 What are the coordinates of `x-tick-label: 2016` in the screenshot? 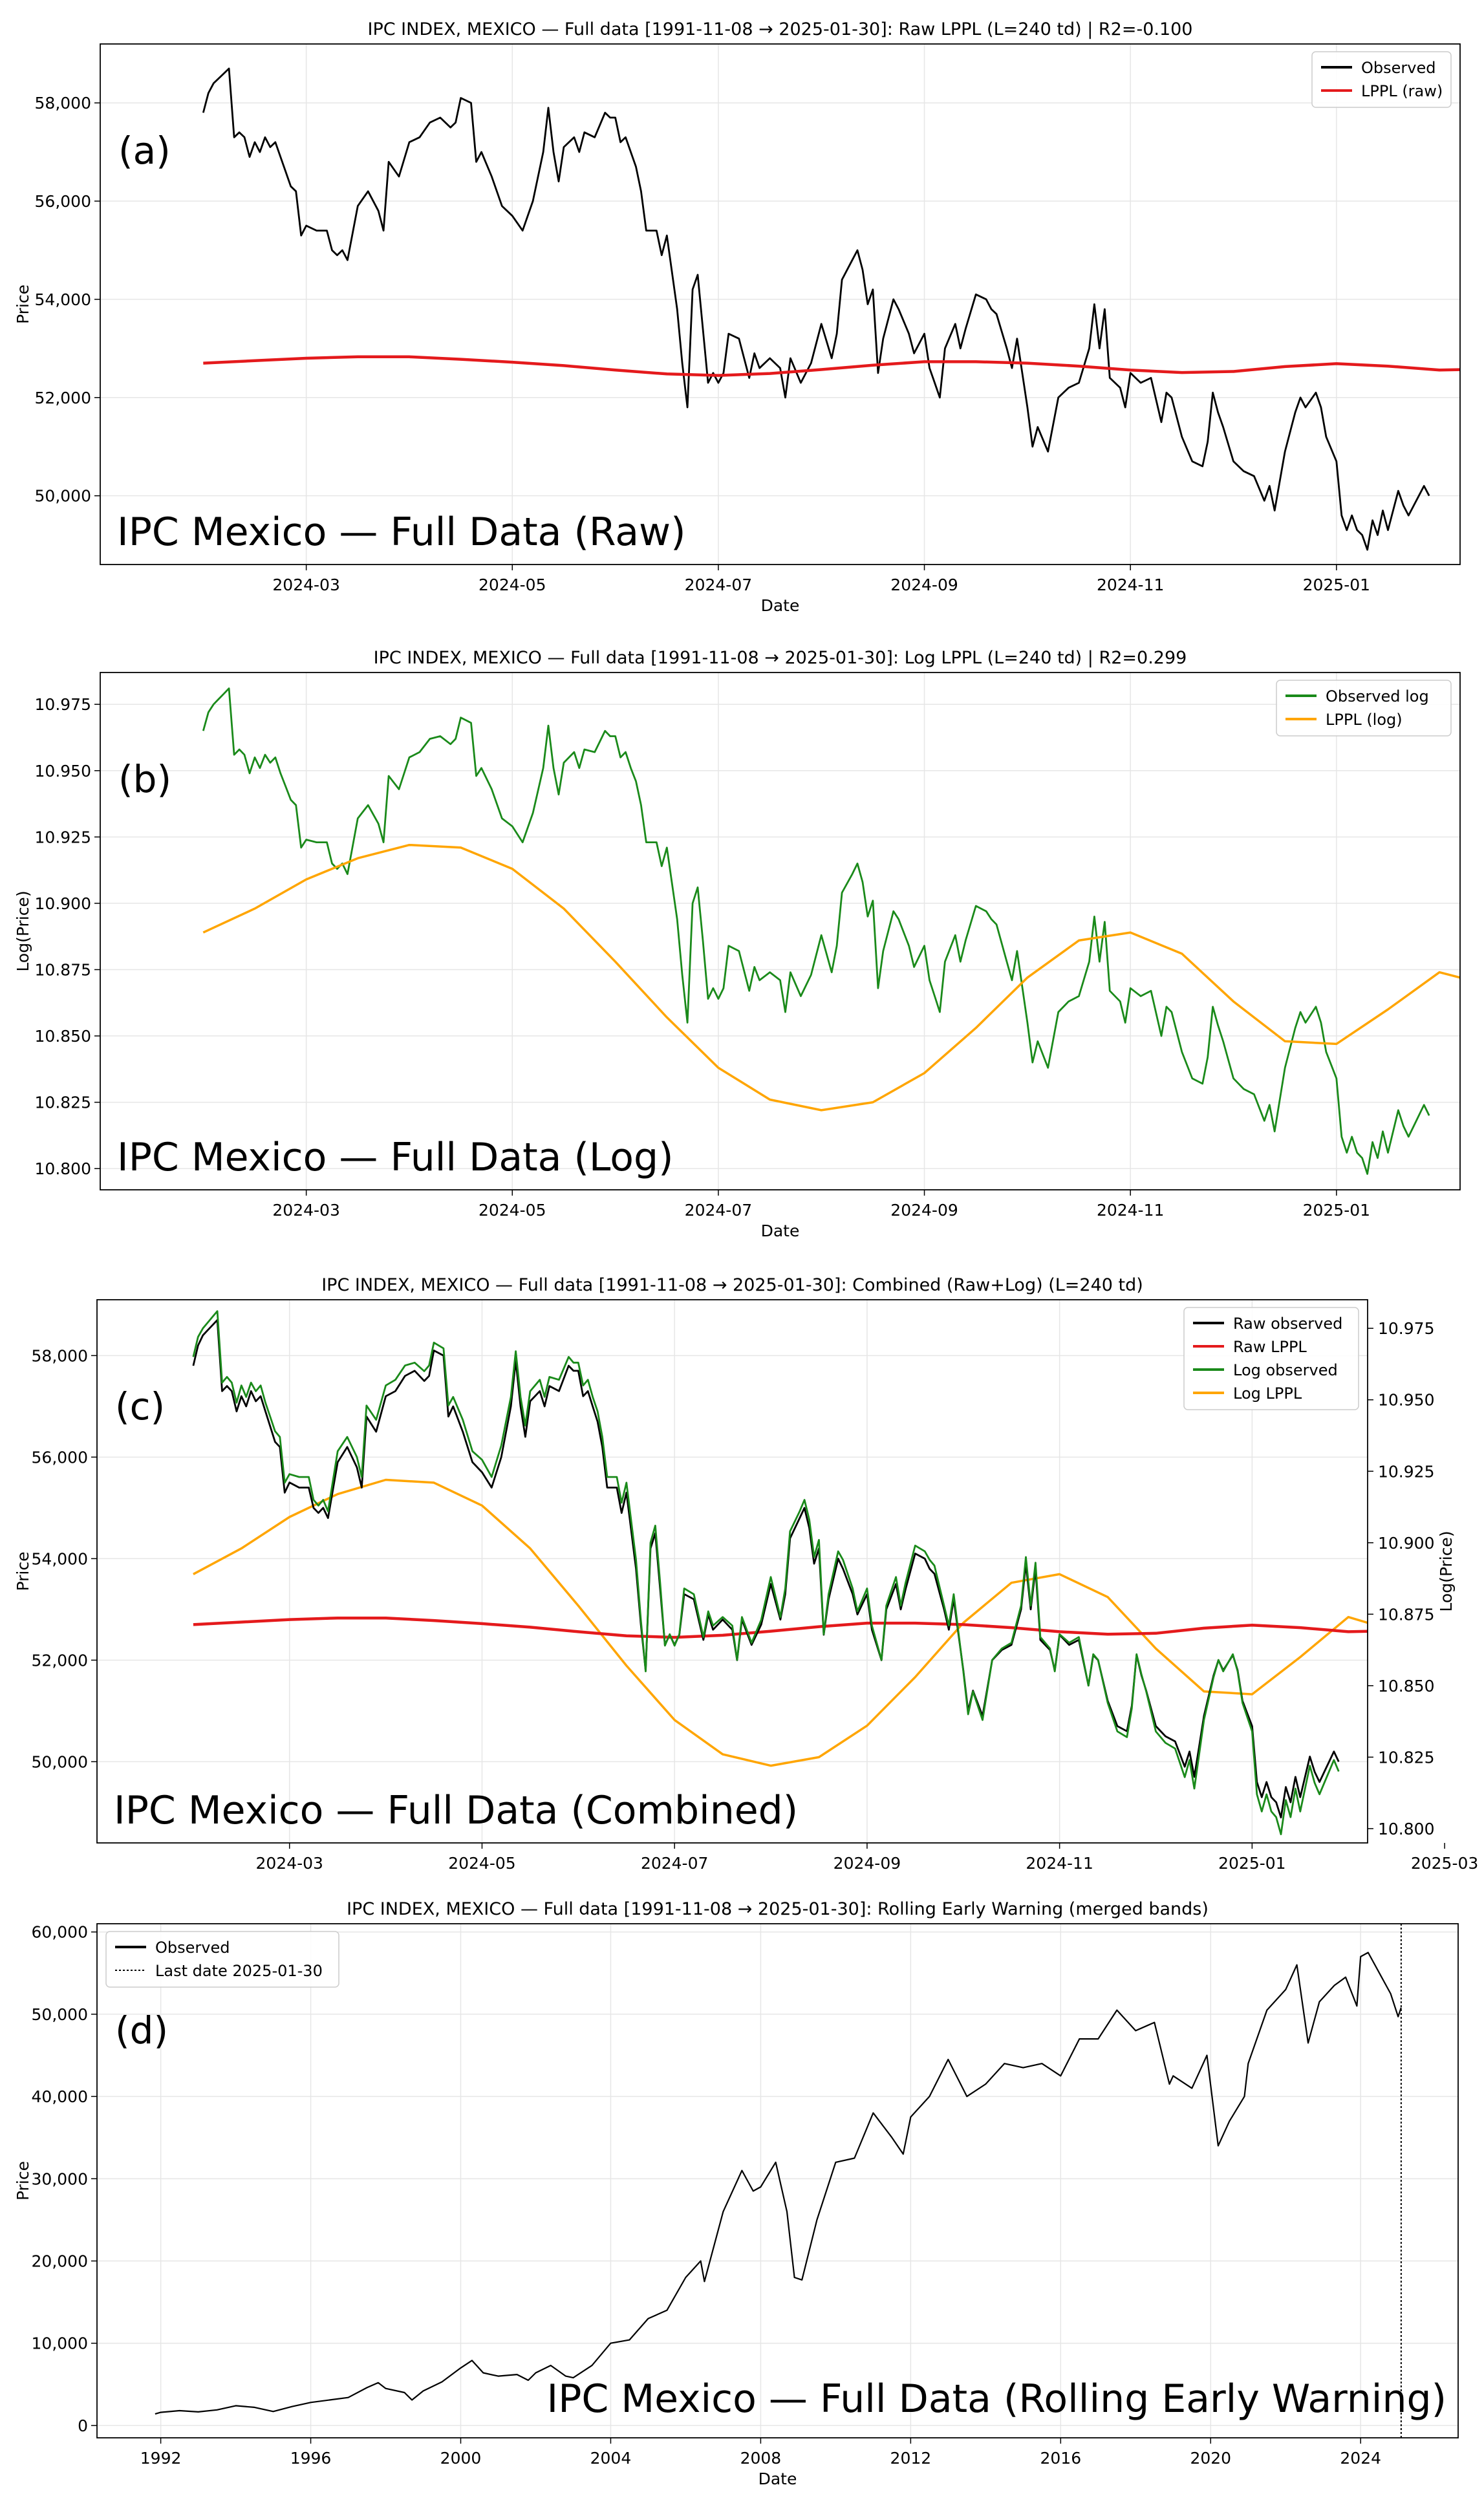 It's located at (1061, 2458).